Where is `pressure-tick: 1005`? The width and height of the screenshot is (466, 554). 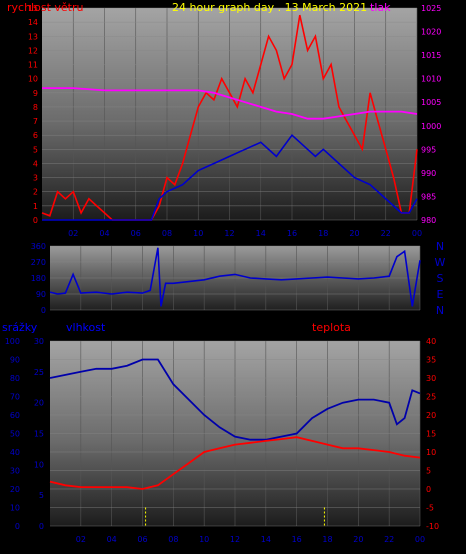 pressure-tick: 1005 is located at coordinates (431, 102).